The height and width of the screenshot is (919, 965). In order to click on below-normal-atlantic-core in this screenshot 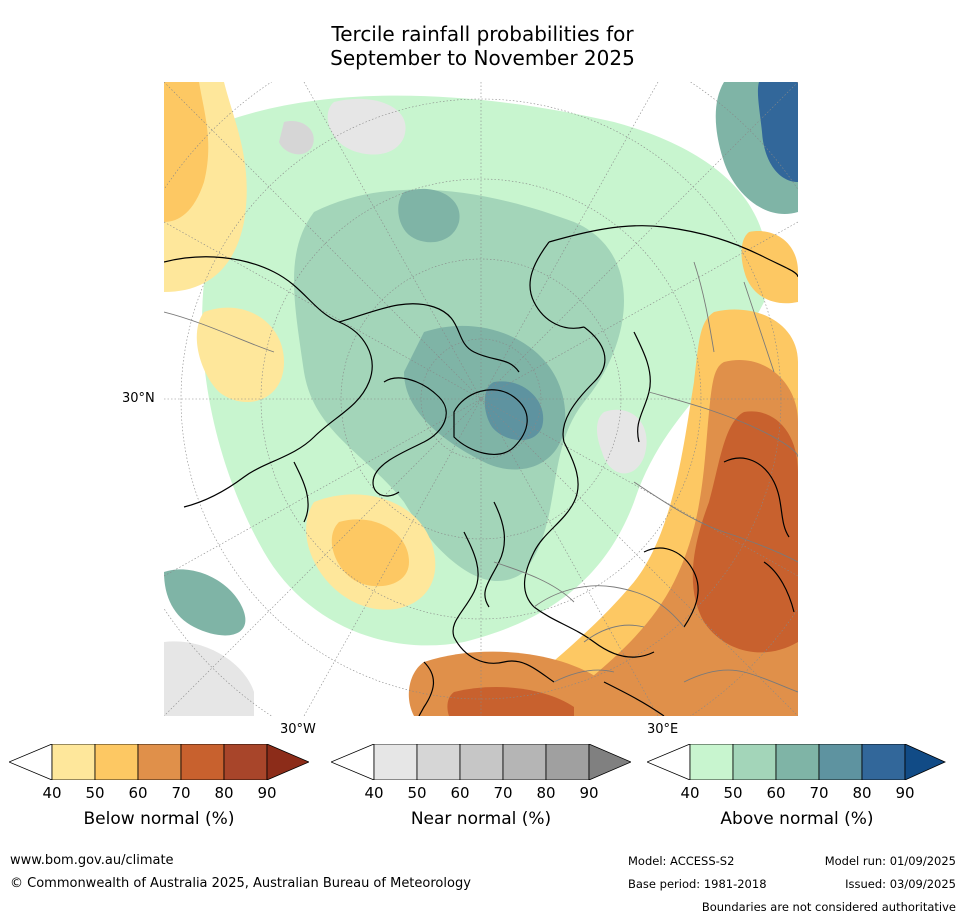, I will do `click(370, 553)`.